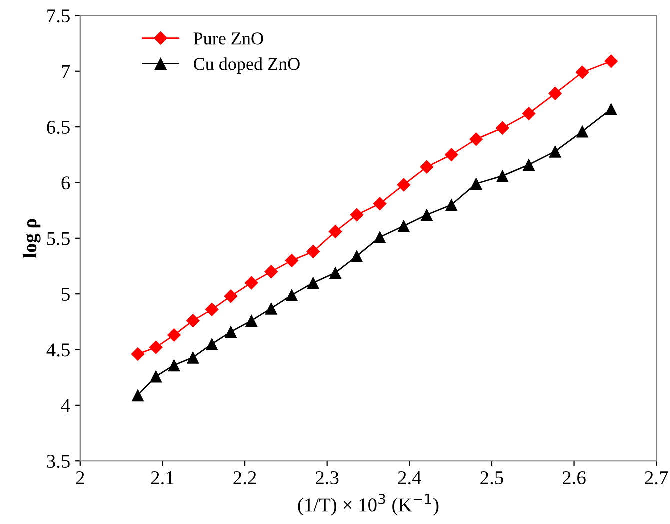 The image size is (670, 524). I want to click on legend-label: Cu doped ZnO, so click(247, 66).